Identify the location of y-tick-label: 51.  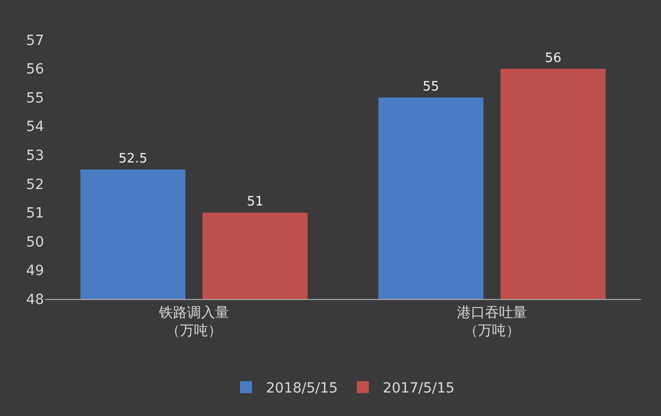
(35, 214).